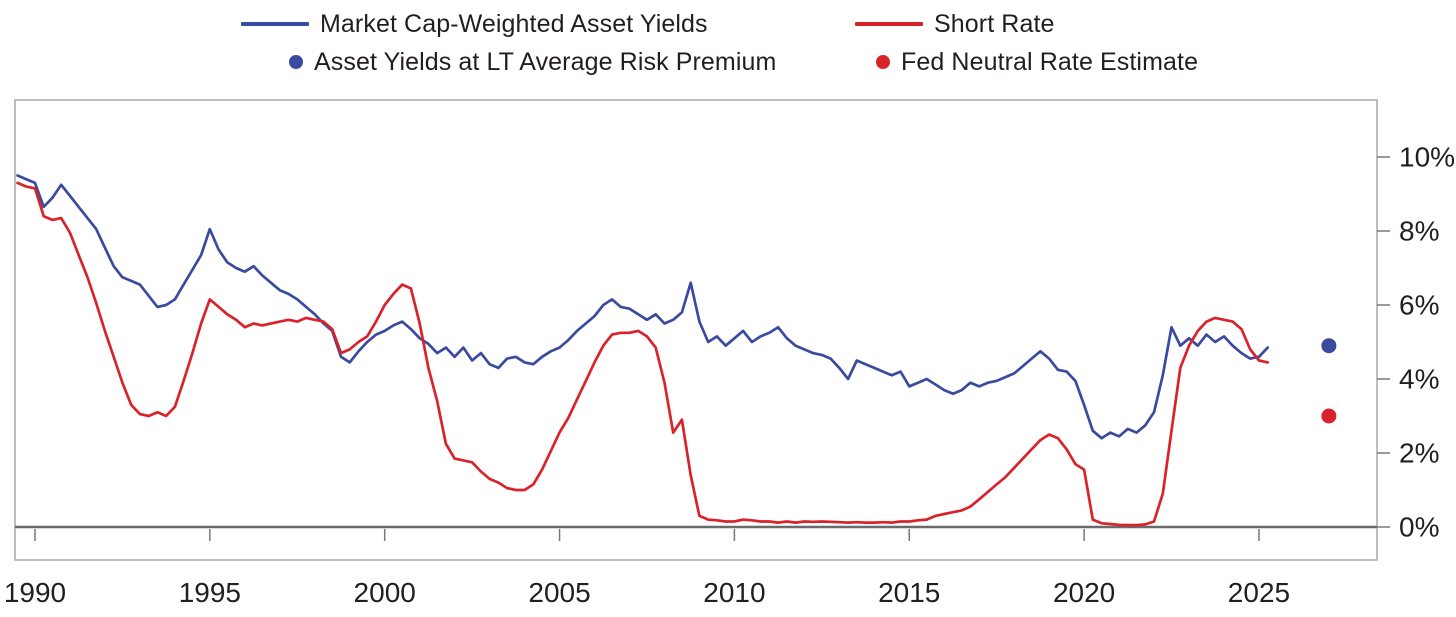  Describe the element at coordinates (1259, 592) in the screenshot. I see `x-tick-label-2025: 2025` at that location.